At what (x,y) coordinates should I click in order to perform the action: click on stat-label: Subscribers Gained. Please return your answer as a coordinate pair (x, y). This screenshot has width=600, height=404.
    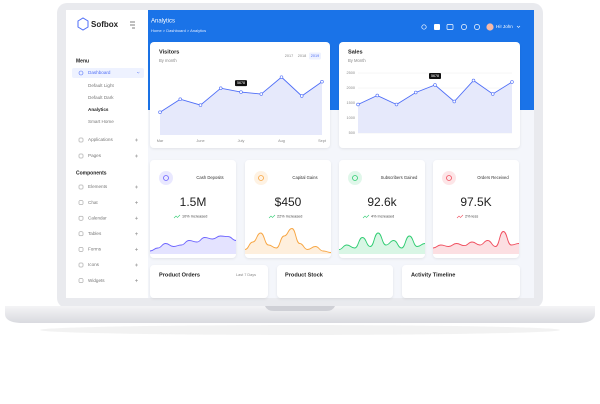
    Looking at the image, I should click on (399, 177).